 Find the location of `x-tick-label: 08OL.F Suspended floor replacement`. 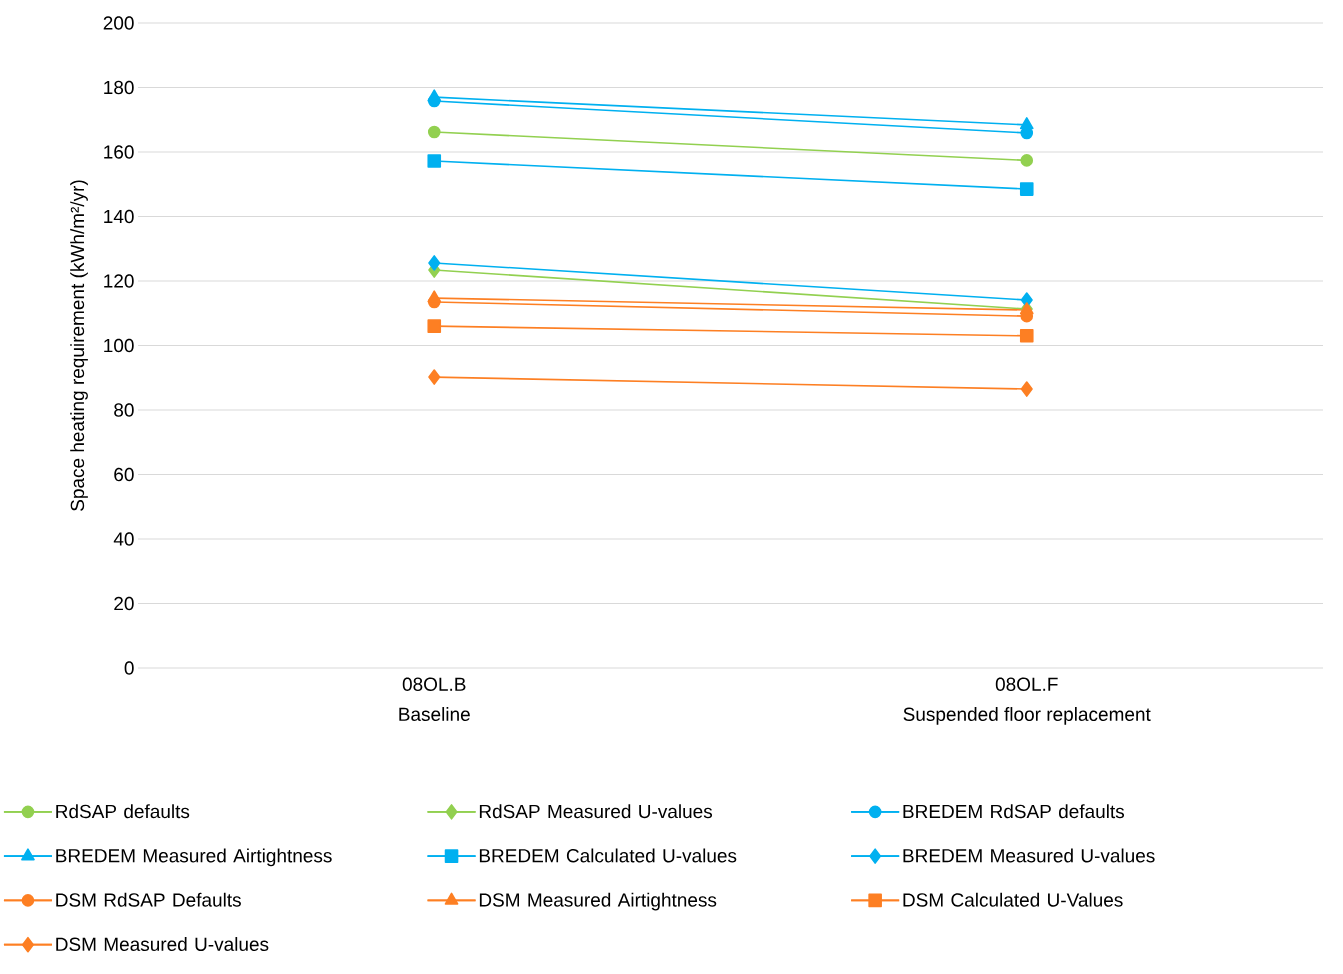

x-tick-label: 08OL.F Suspended floor replacement is located at coordinates (1027, 701).